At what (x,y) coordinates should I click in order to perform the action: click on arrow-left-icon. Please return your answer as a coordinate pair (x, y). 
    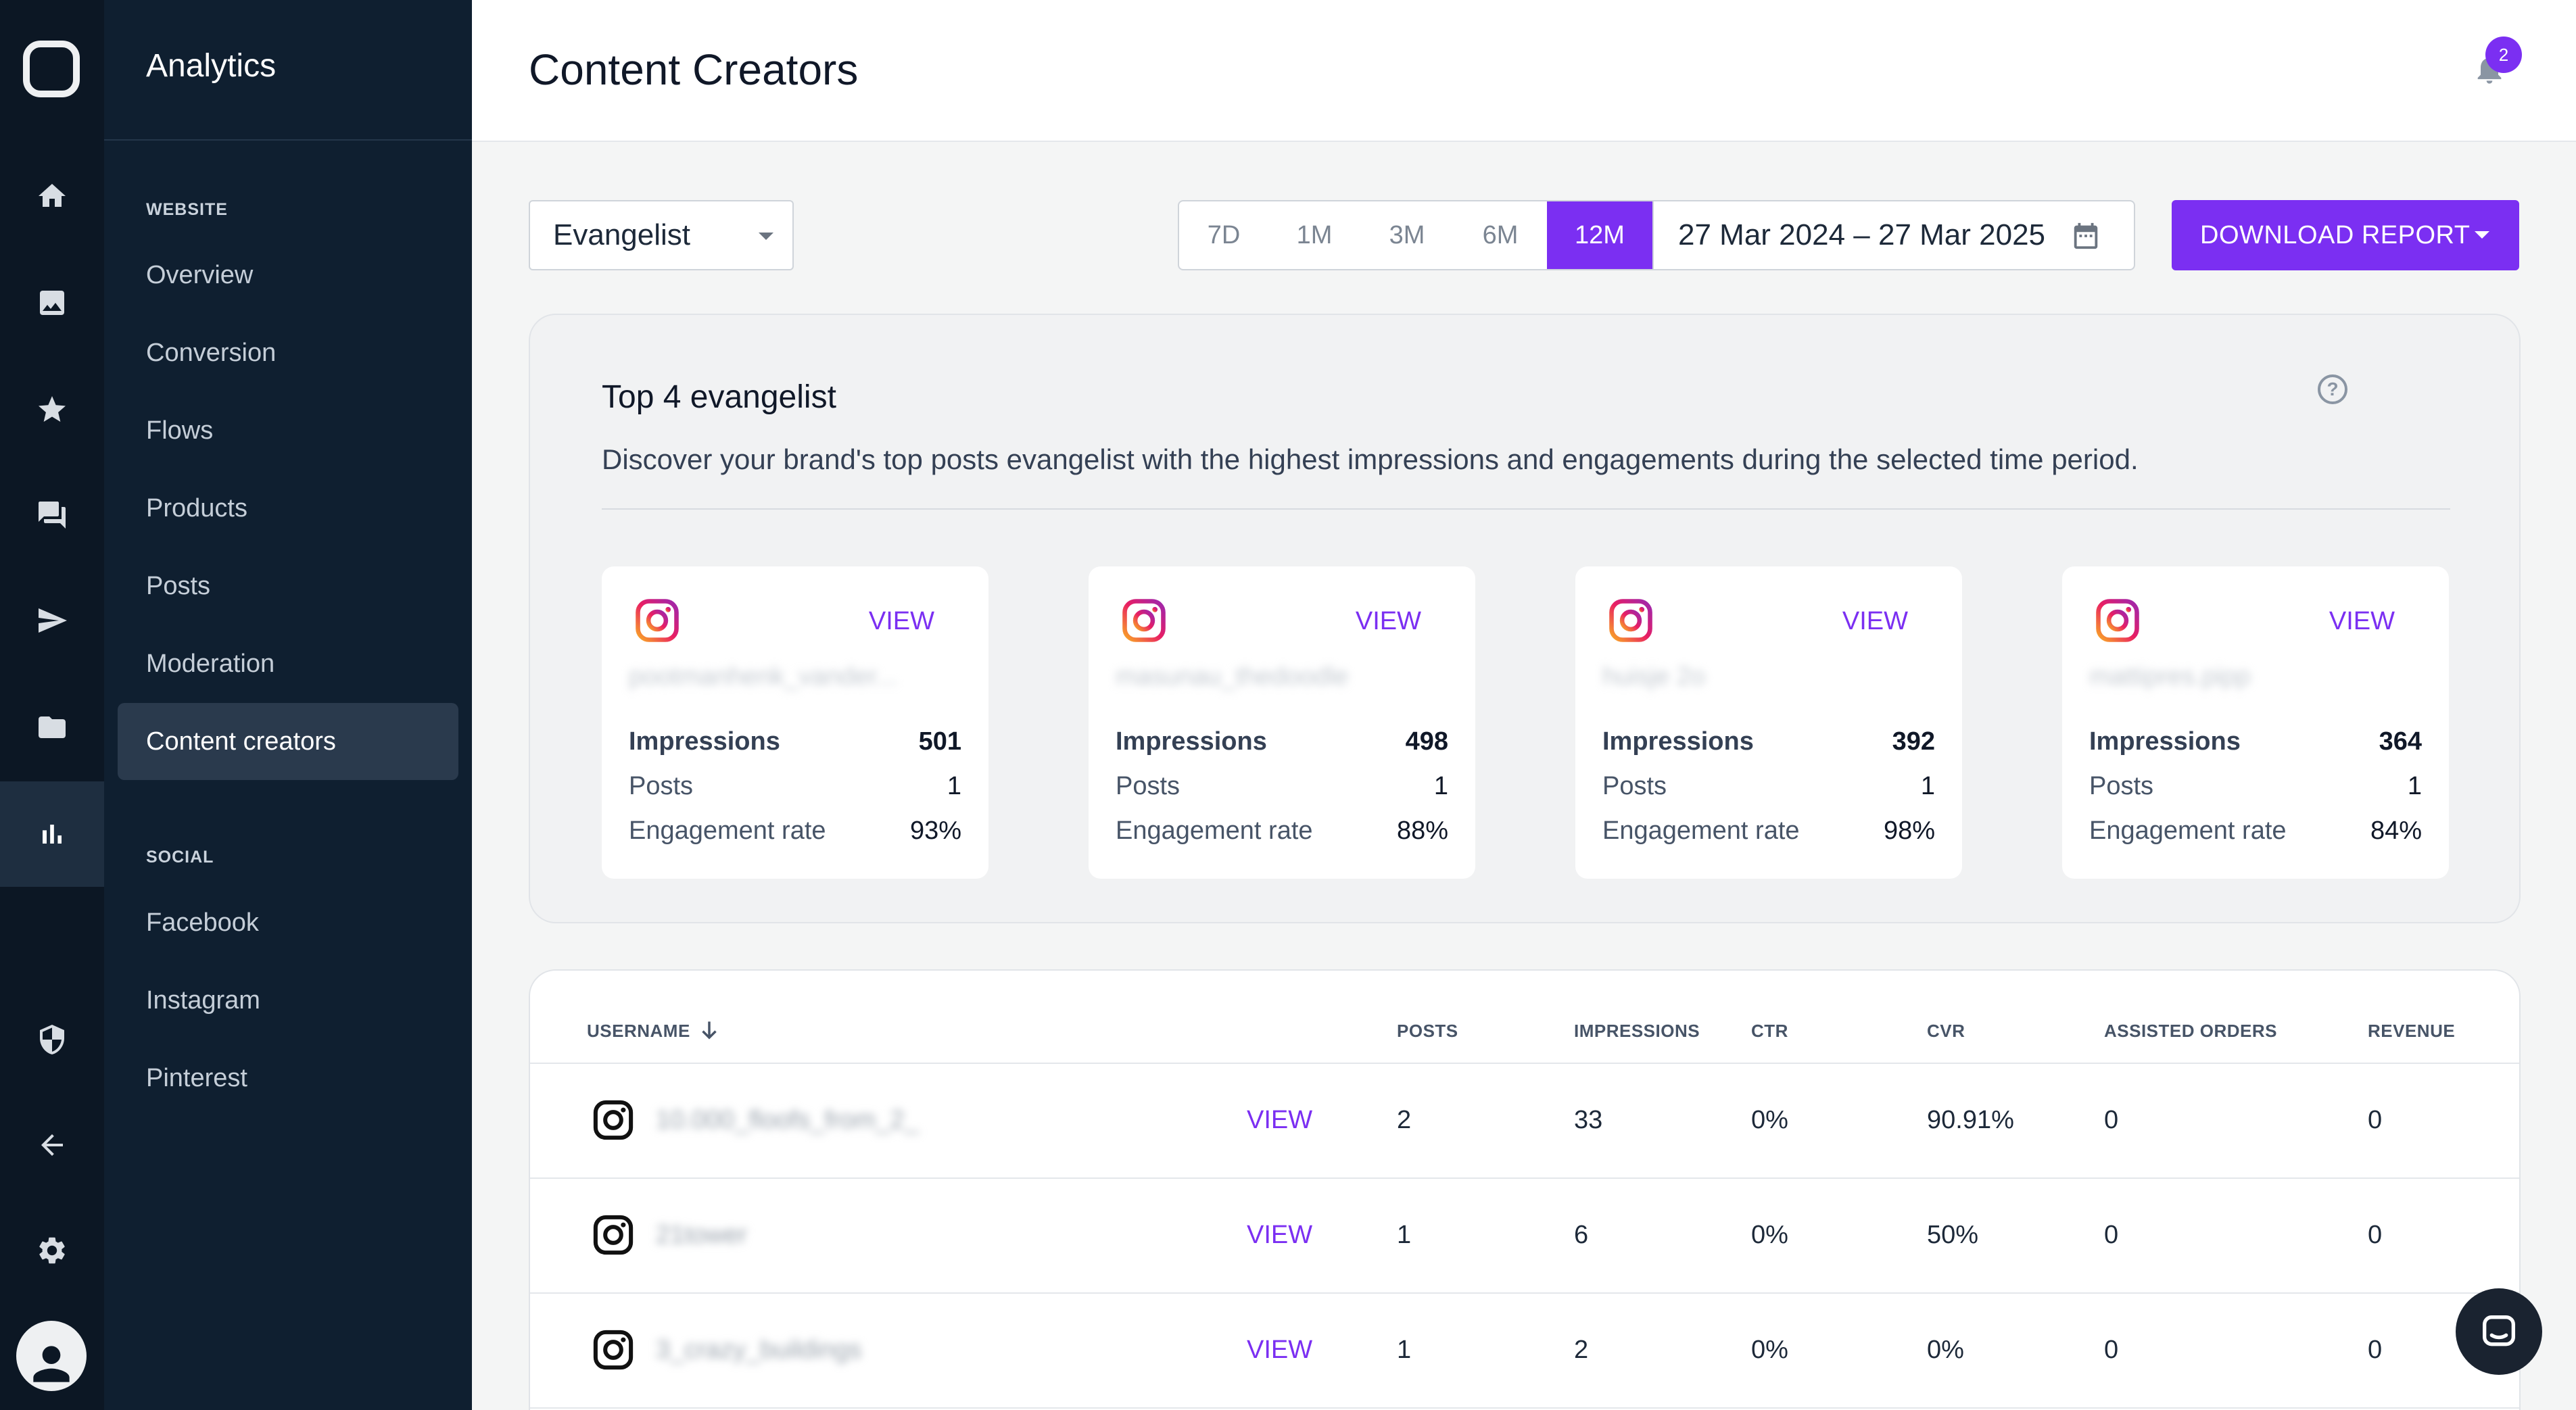
    Looking at the image, I should click on (52, 1145).